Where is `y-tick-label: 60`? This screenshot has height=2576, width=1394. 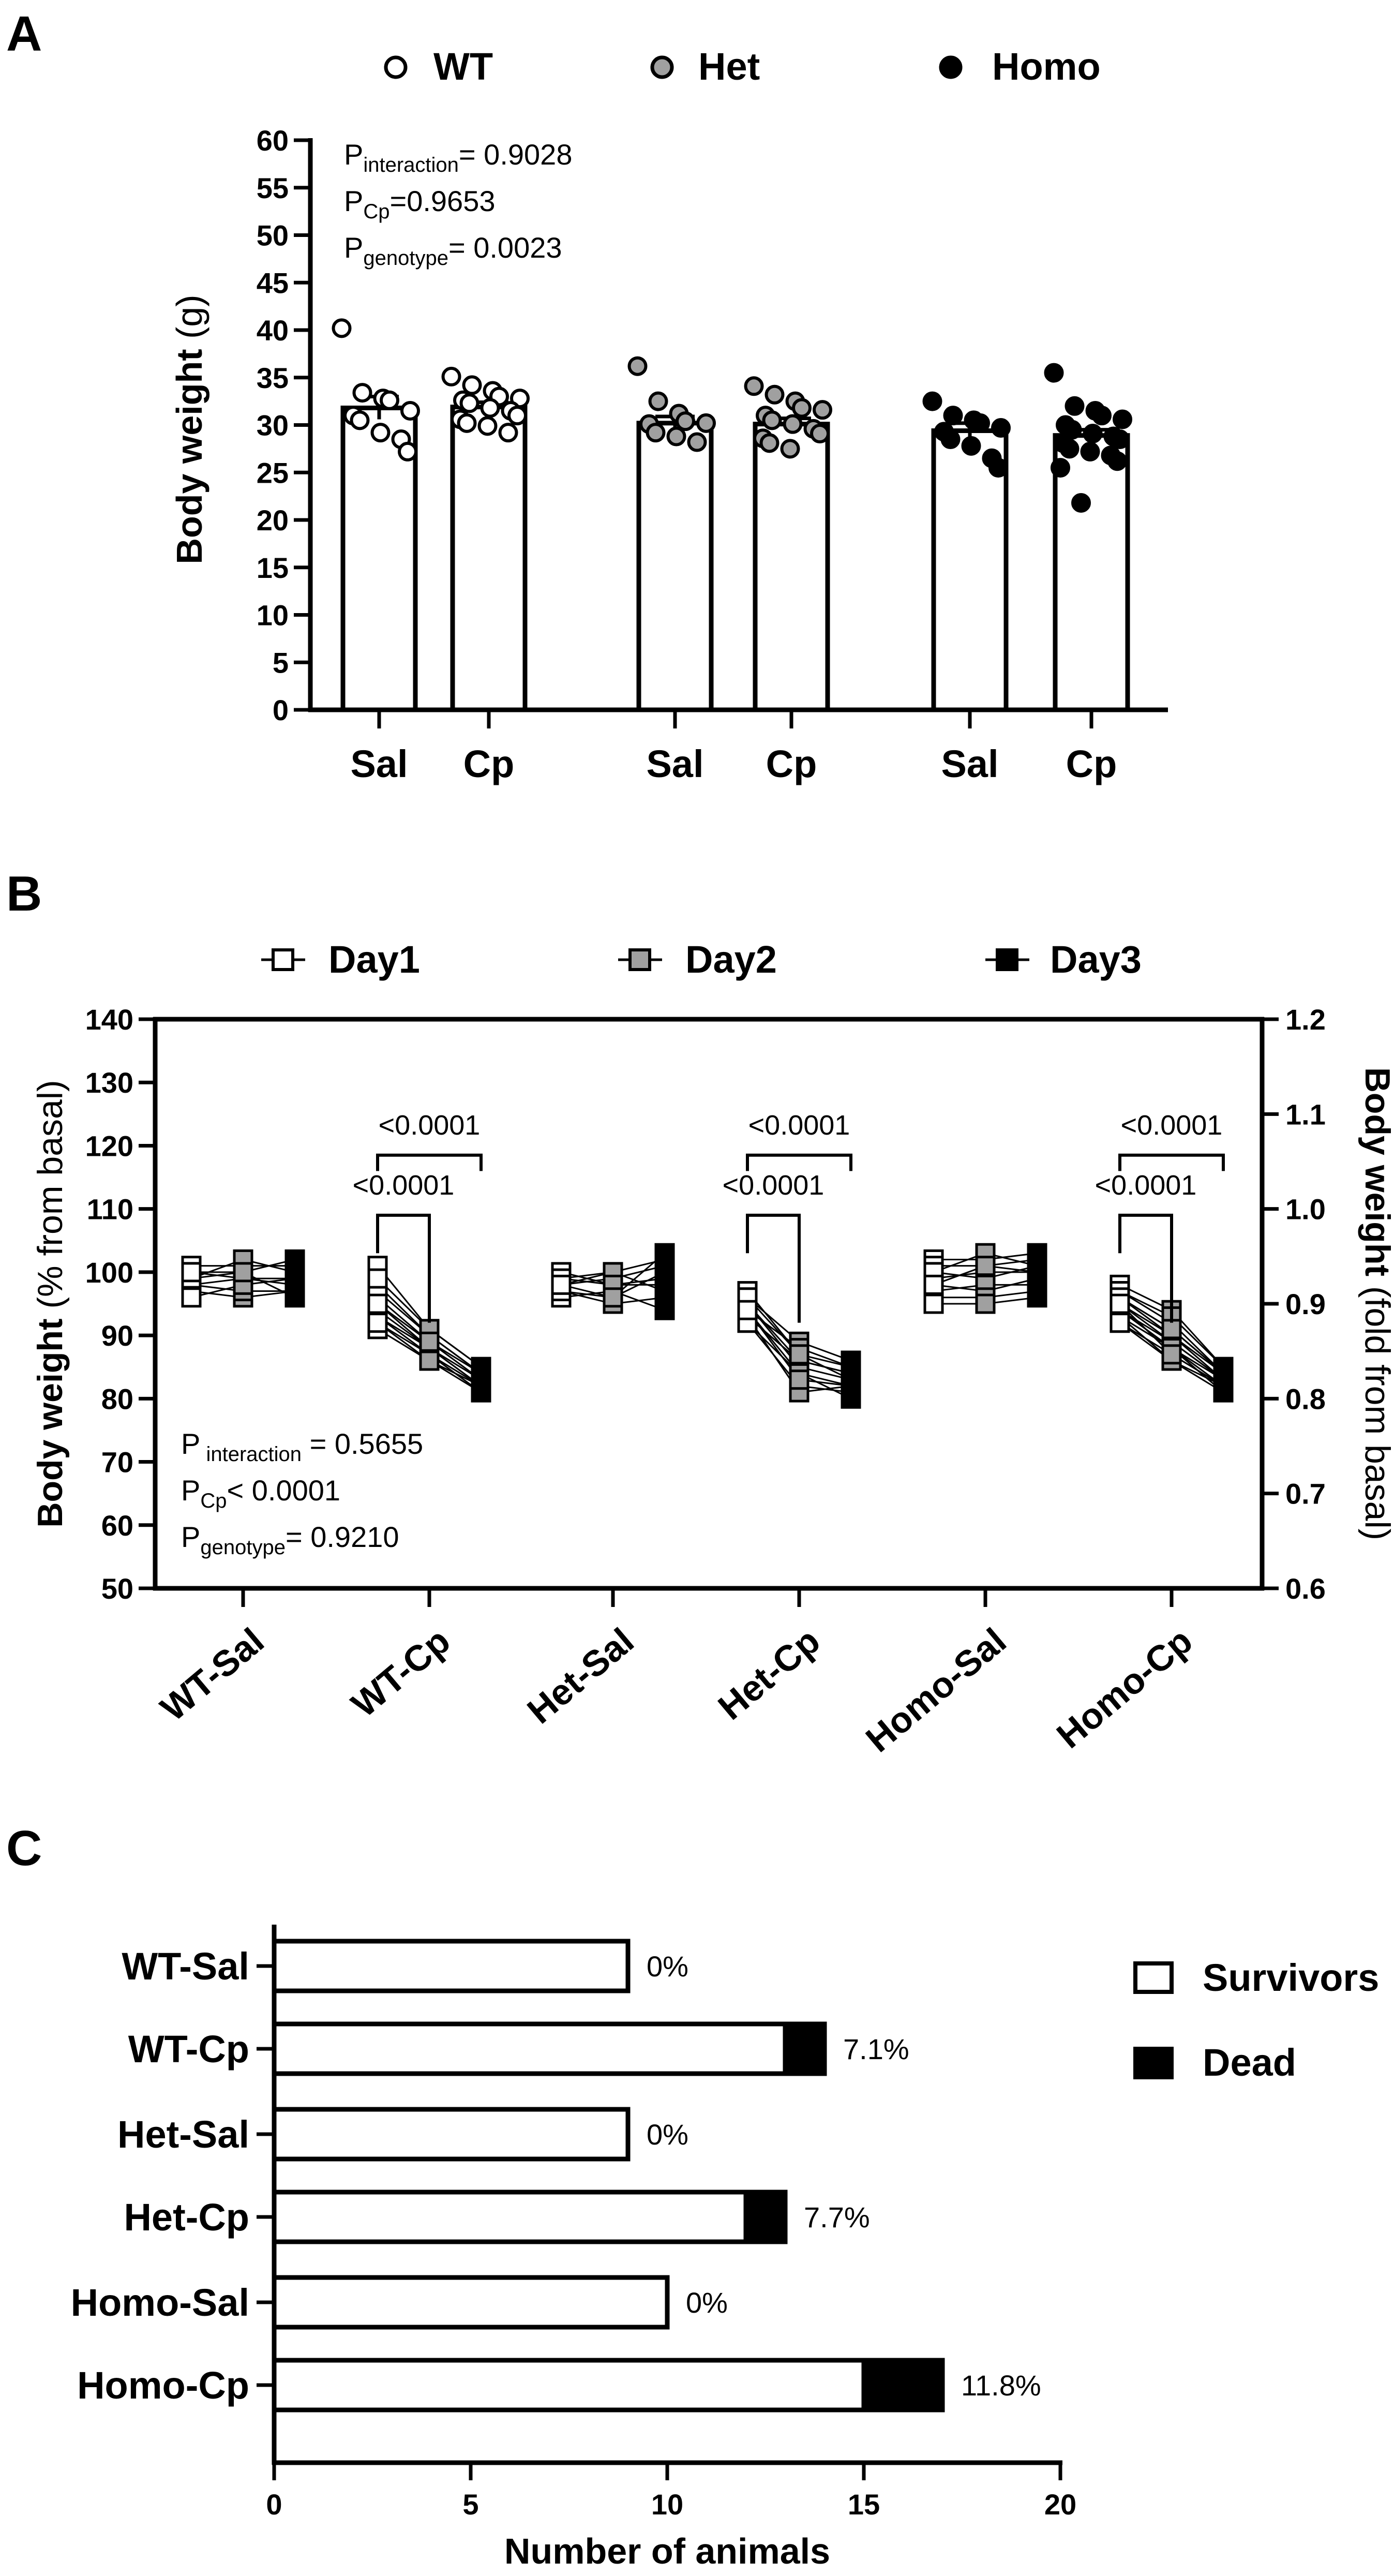
y-tick-label: 60 is located at coordinates (273, 140).